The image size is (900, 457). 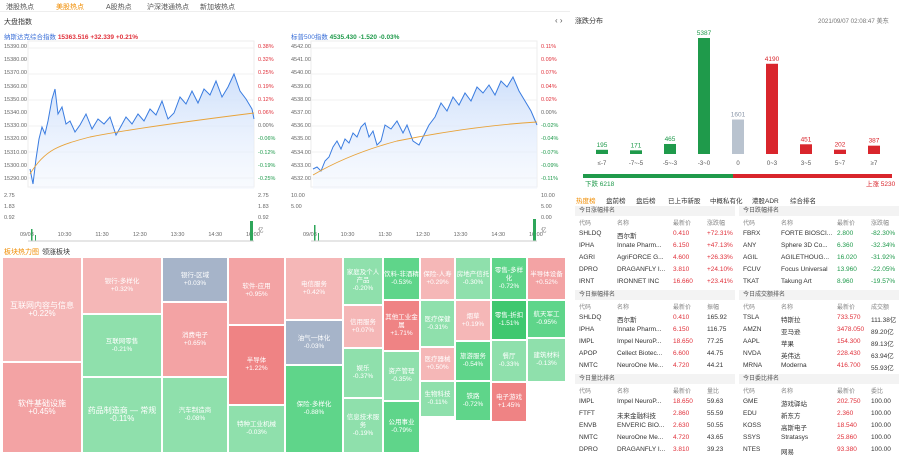 What do you see at coordinates (195, 279) in the screenshot?
I see `sector-tile: 银行-区域 +0.03%` at bounding box center [195, 279].